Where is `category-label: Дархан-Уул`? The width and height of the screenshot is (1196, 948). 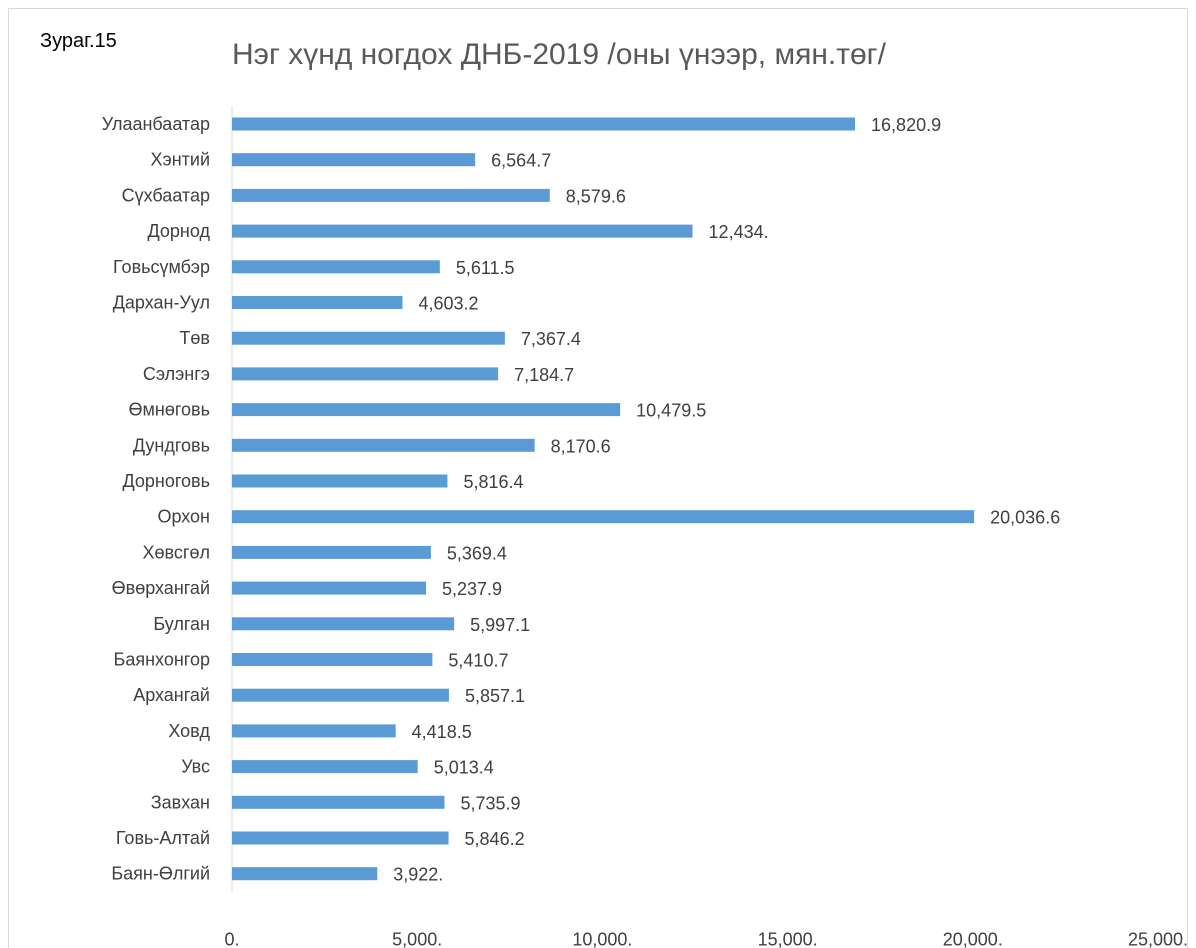
category-label: Дархан-Уул is located at coordinates (161, 303).